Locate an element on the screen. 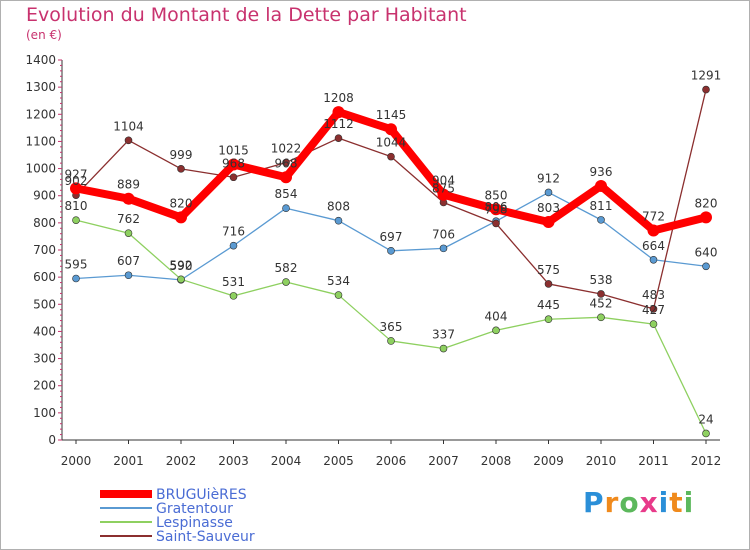 Image resolution: width=750 pixels, height=550 pixels. data-label: 808 is located at coordinates (338, 207).